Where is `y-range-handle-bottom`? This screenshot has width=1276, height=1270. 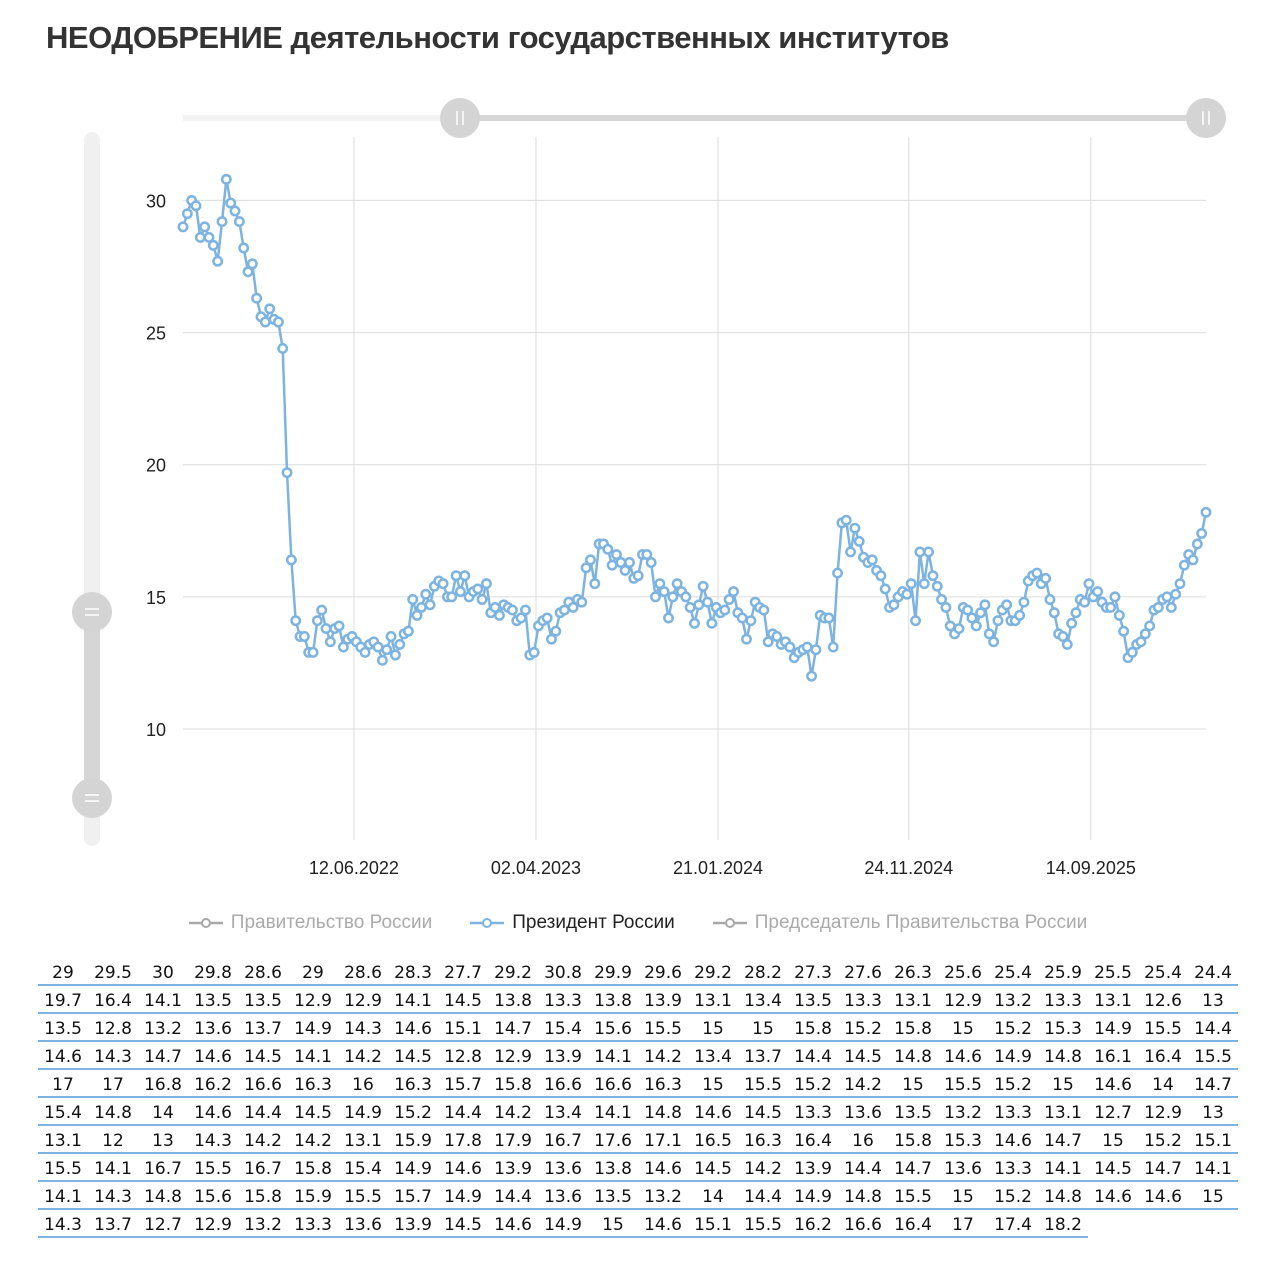 y-range-handle-bottom is located at coordinates (92, 798).